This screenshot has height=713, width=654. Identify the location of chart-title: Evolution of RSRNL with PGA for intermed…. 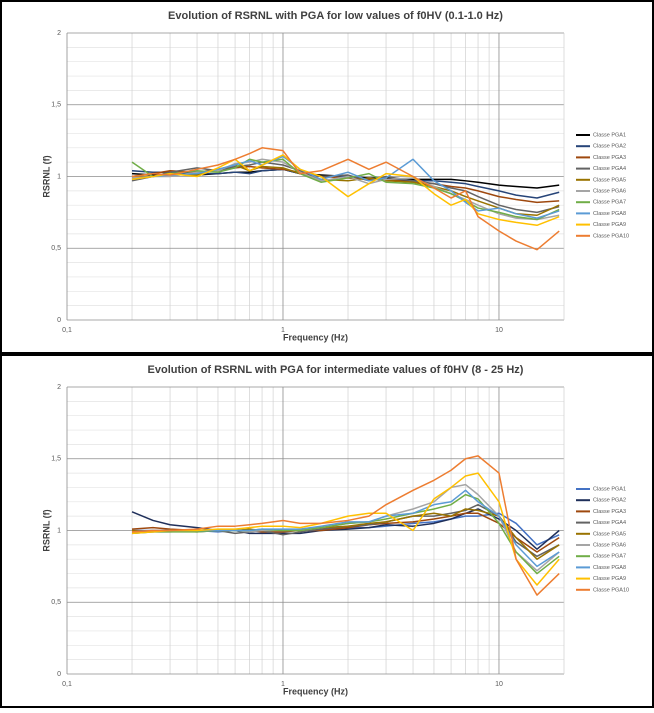
(336, 370).